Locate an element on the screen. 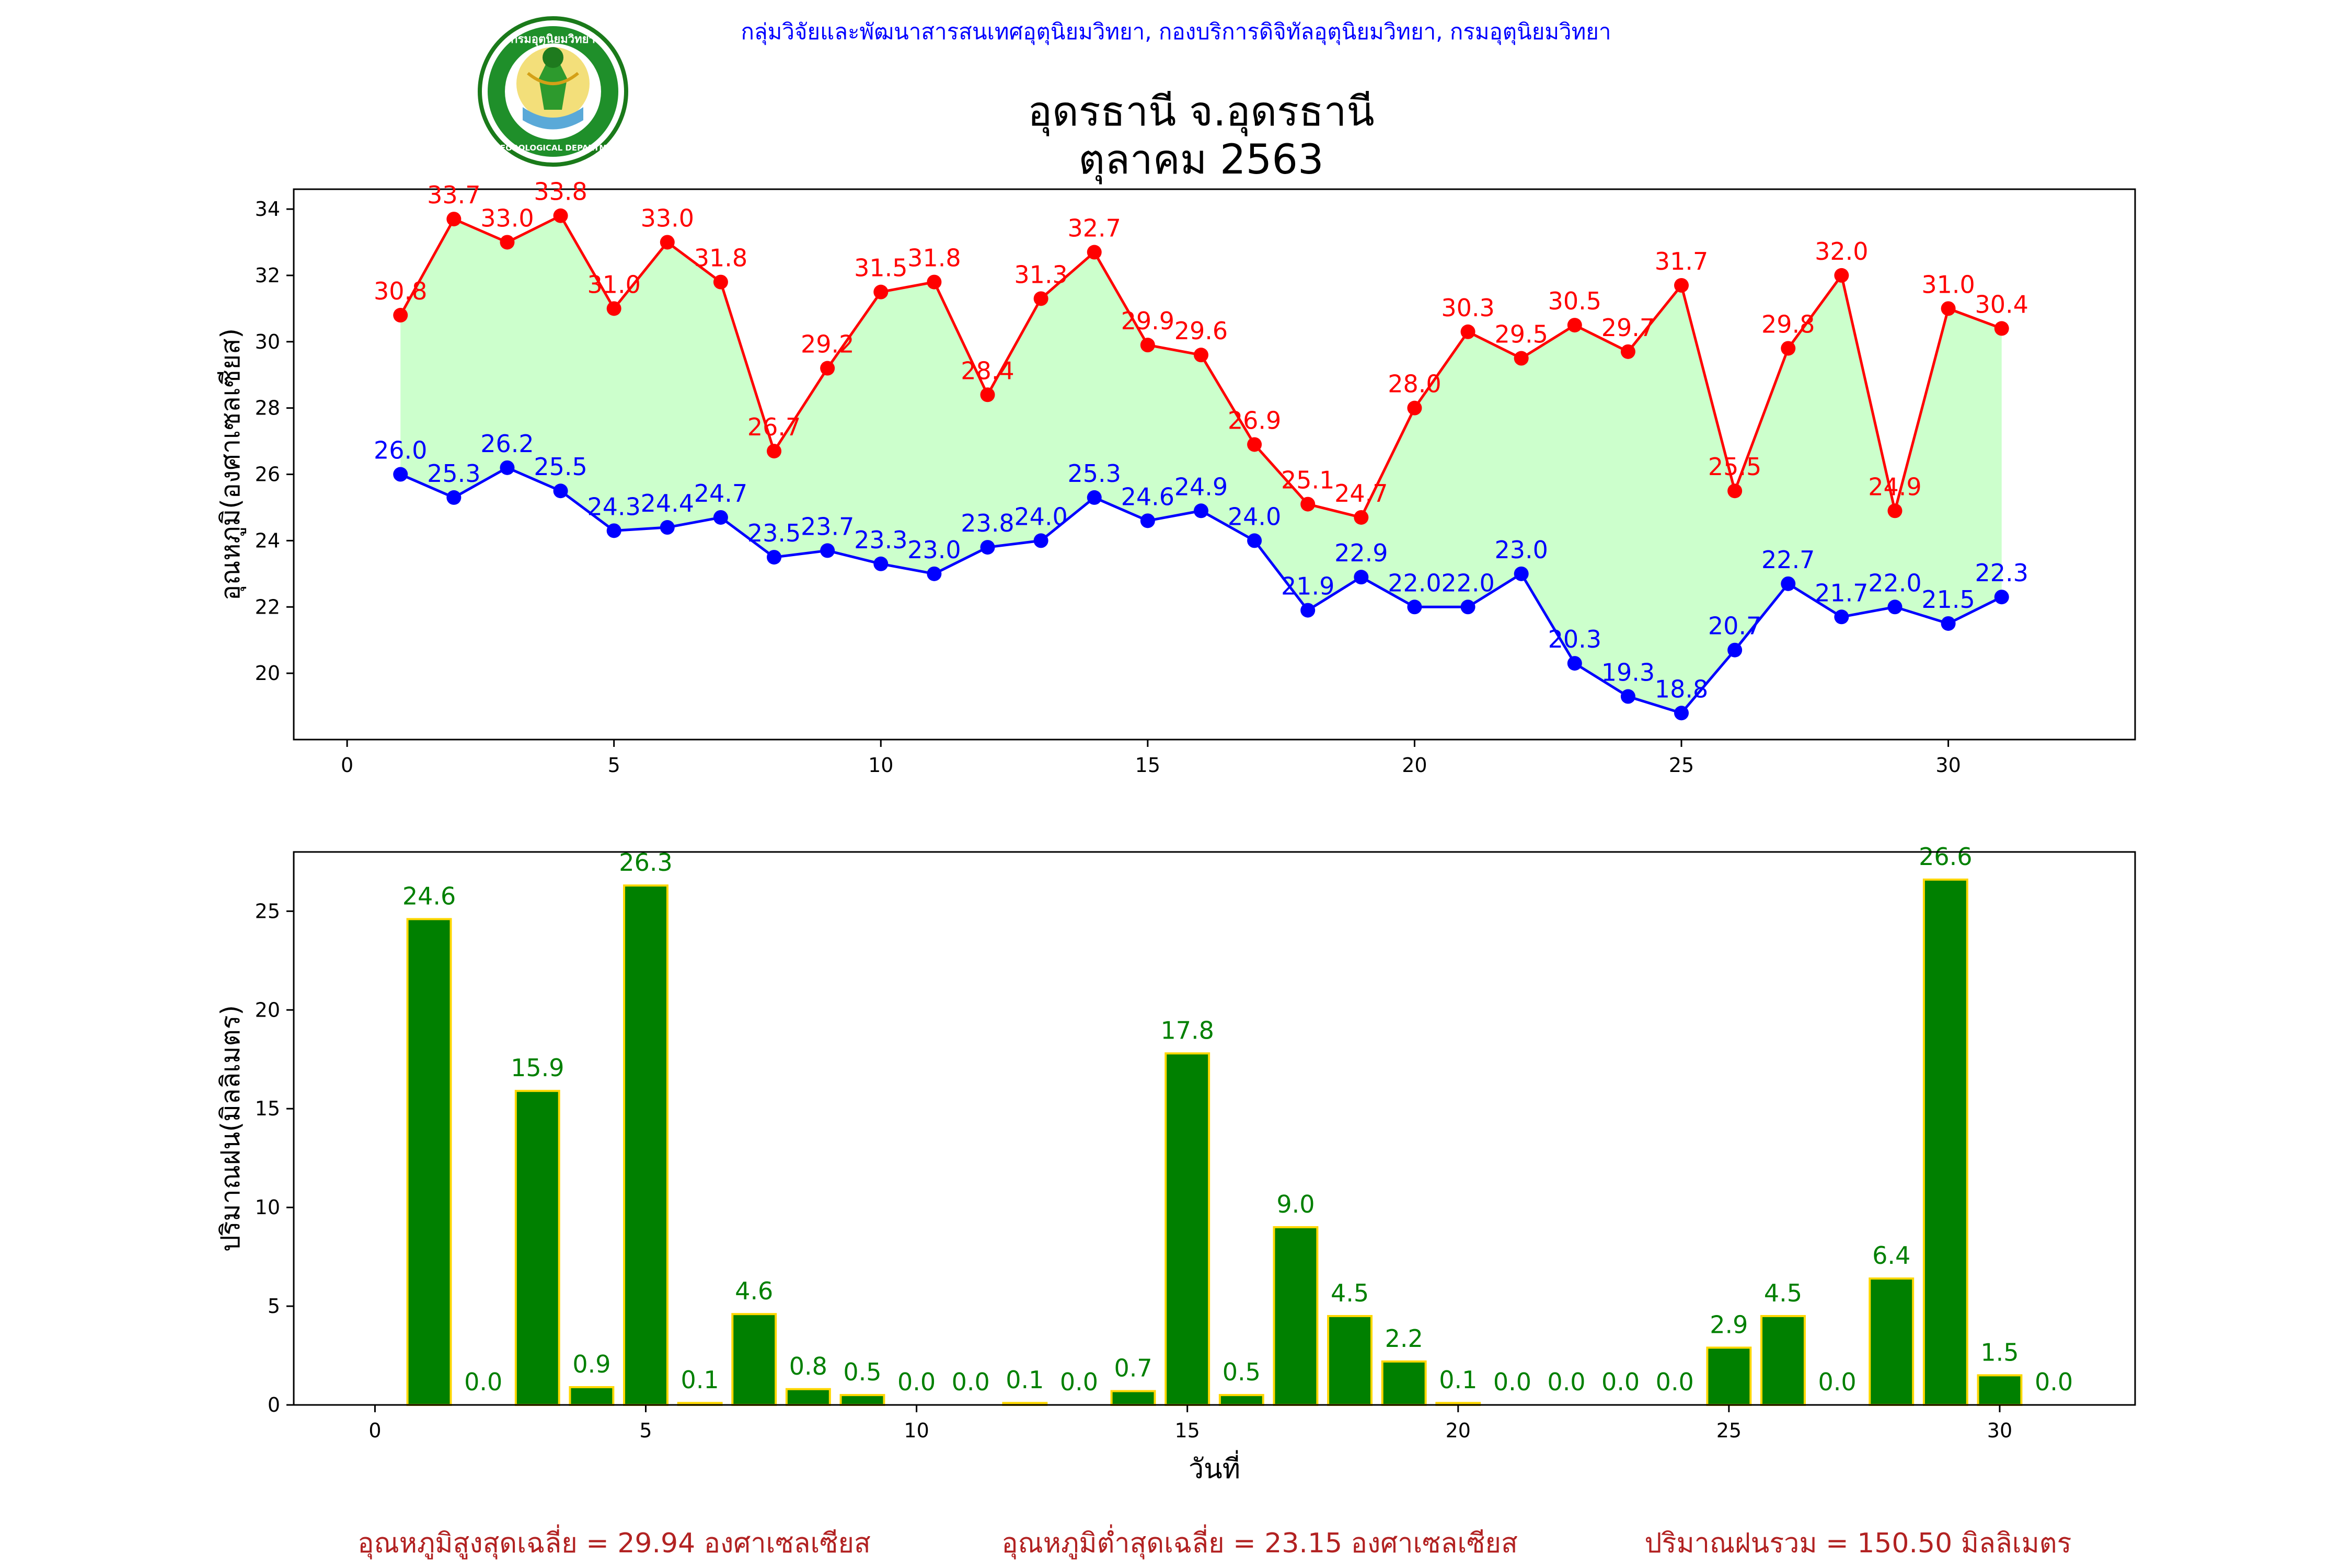  rain-label: 0.7 is located at coordinates (1133, 1368).